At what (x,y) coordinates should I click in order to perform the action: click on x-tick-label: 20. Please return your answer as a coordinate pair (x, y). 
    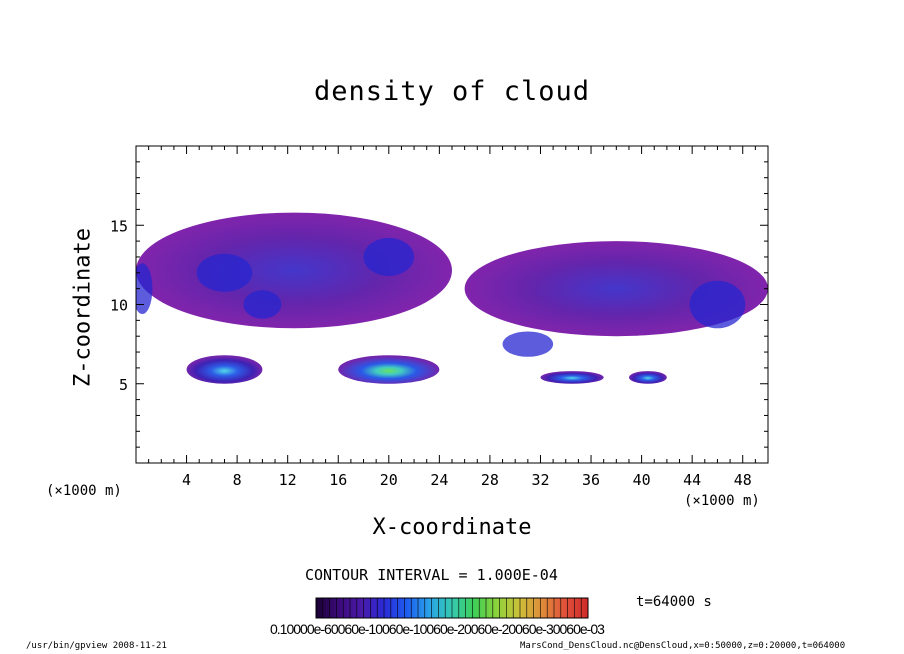
    Looking at the image, I should click on (389, 480).